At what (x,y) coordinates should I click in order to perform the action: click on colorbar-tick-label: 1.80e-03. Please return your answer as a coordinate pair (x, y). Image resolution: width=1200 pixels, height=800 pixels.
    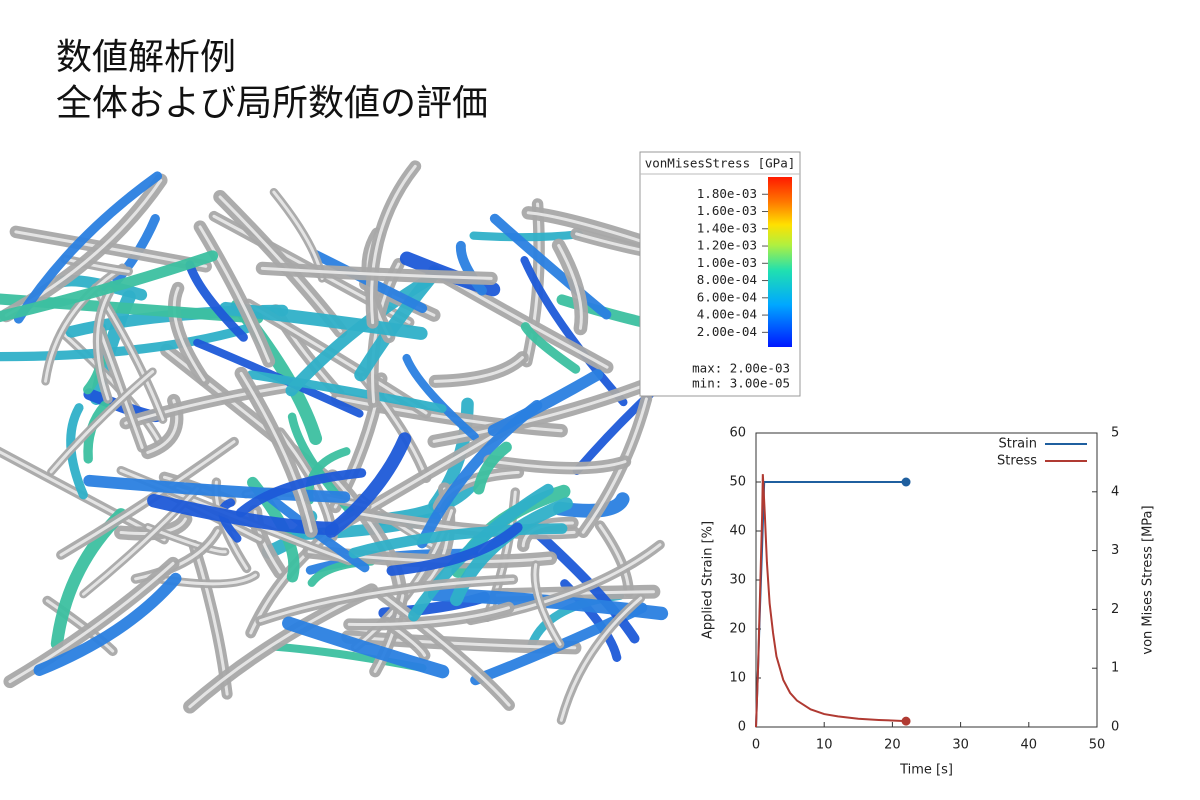
    Looking at the image, I should click on (727, 193).